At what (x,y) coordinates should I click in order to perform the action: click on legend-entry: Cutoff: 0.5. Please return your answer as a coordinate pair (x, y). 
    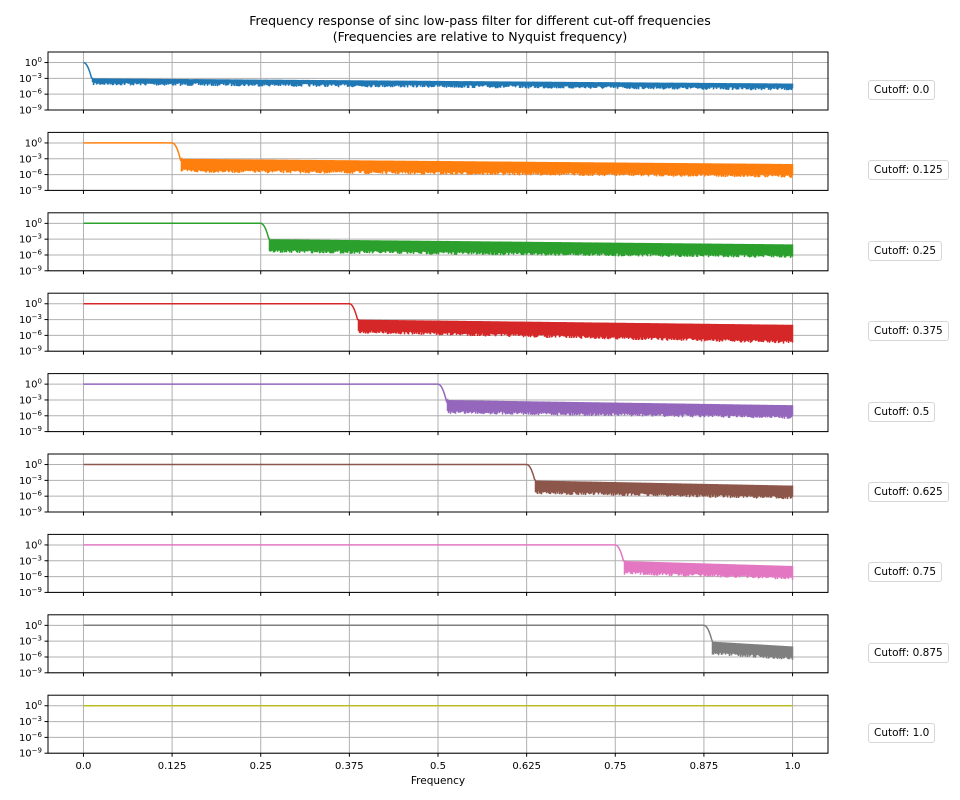
    Looking at the image, I should click on (902, 411).